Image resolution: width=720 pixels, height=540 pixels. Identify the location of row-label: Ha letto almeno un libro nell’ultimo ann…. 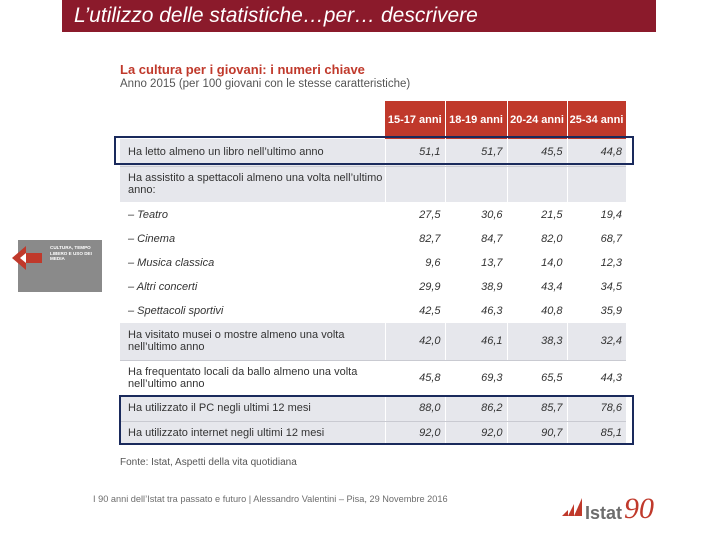
(252, 153).